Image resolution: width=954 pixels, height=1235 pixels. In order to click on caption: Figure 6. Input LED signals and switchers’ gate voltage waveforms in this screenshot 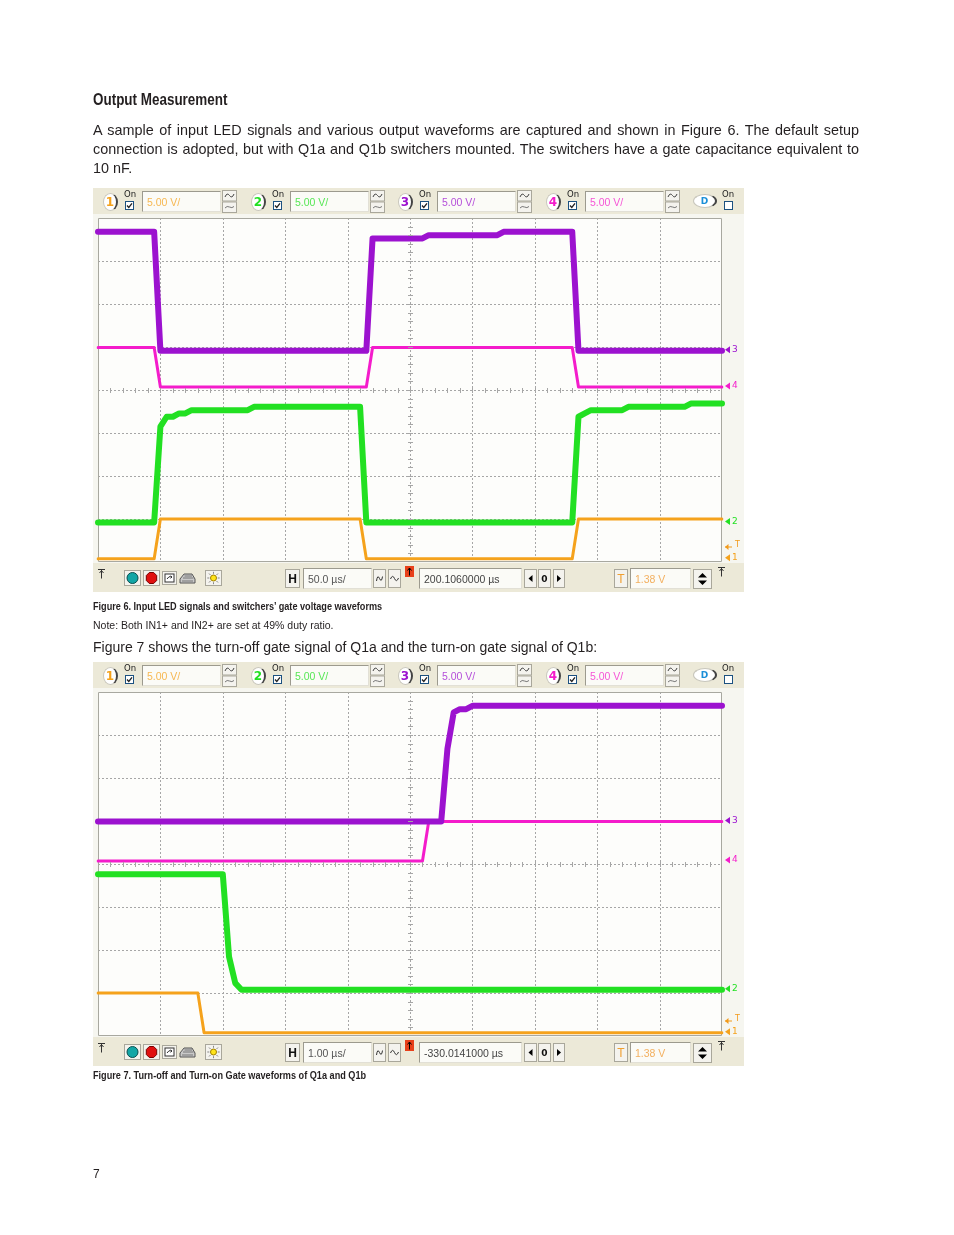, I will do `click(238, 606)`.